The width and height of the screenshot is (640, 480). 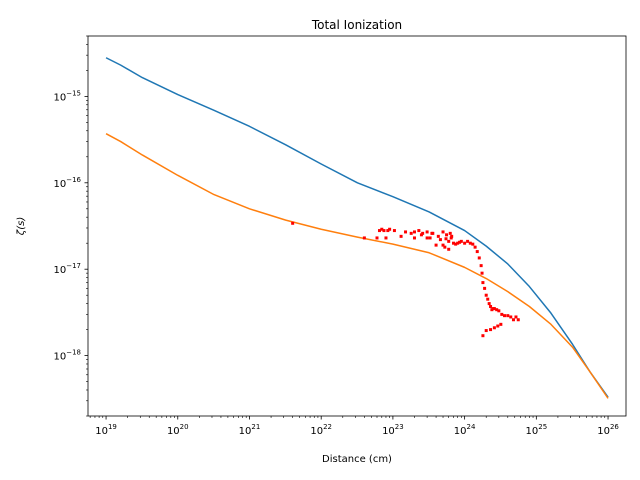 I want to click on x-tick-label: 1025, so click(x=537, y=430).